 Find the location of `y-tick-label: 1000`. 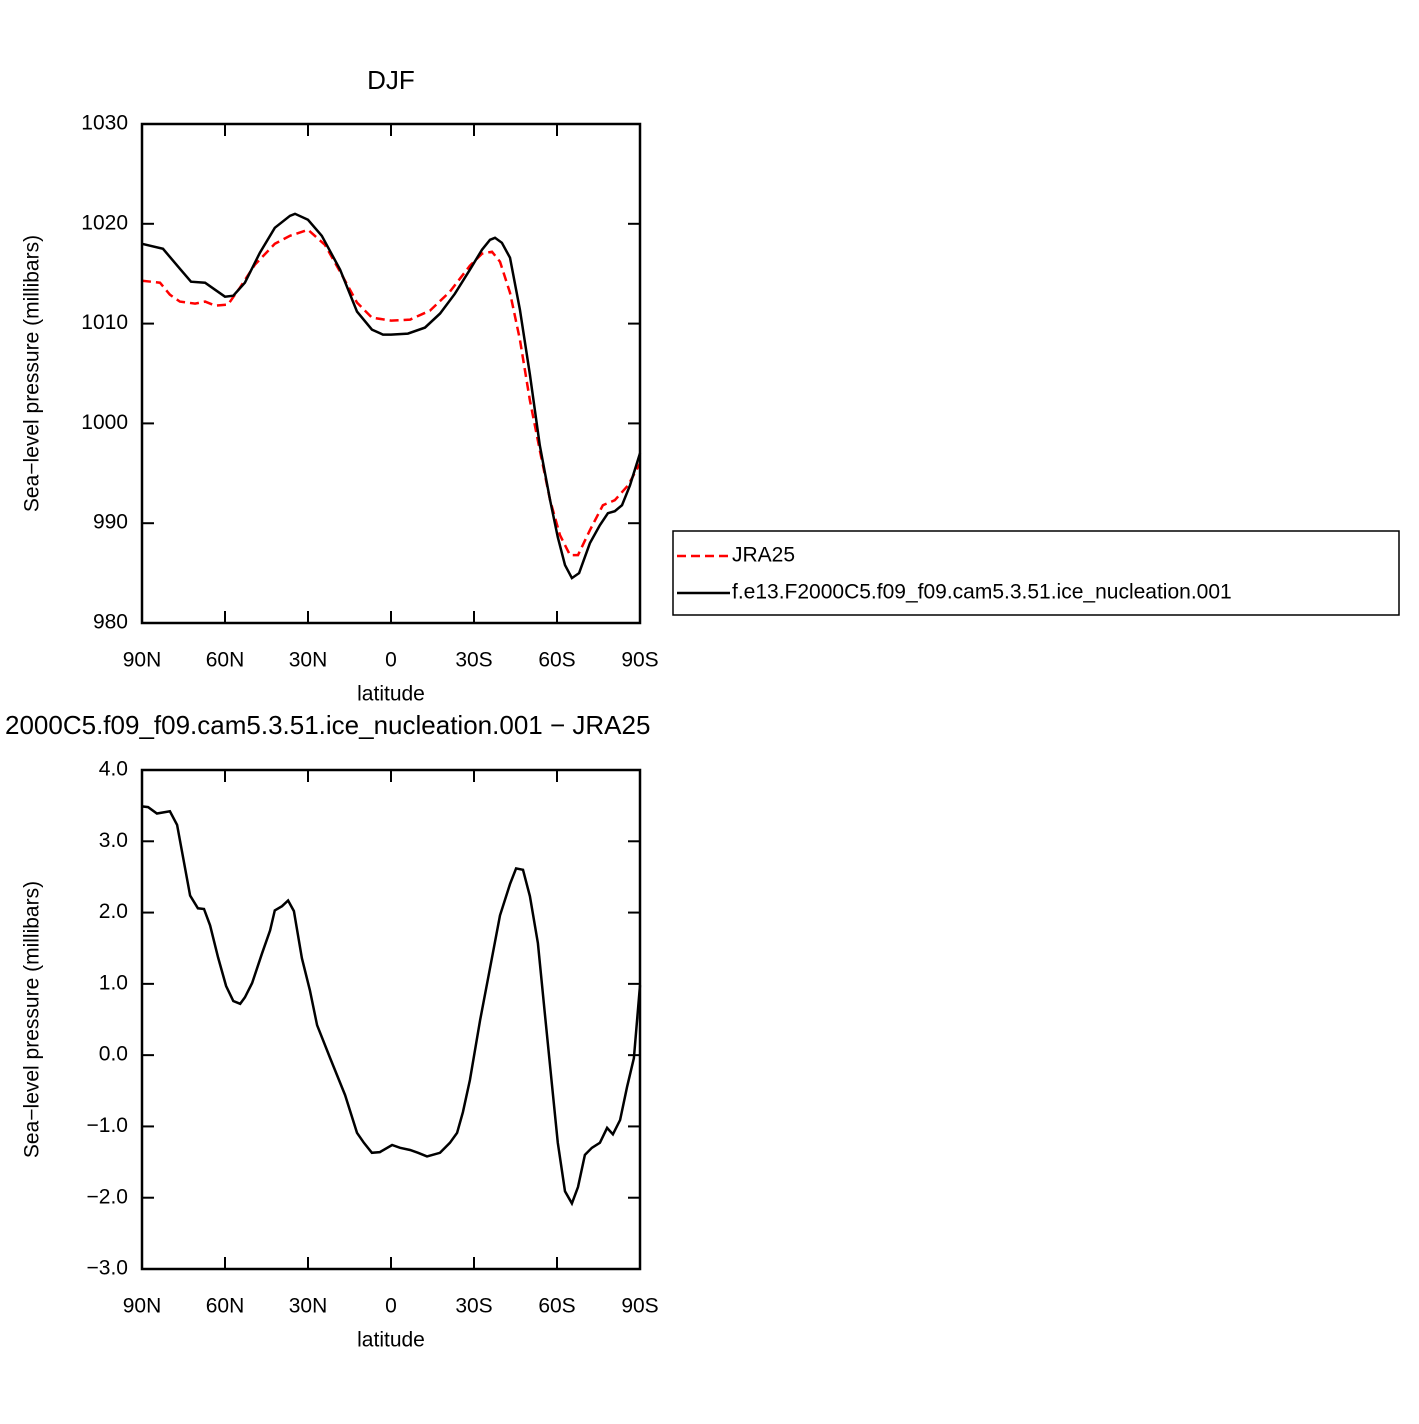

y-tick-label: 1000 is located at coordinates (104, 422).